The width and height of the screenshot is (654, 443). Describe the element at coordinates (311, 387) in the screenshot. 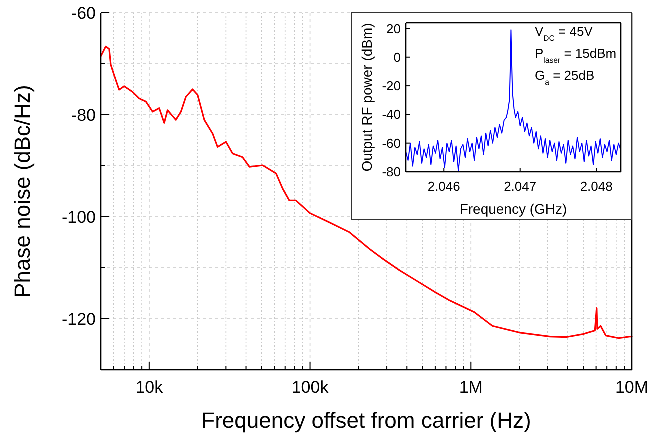

I see `x-tick-label: 100k` at that location.